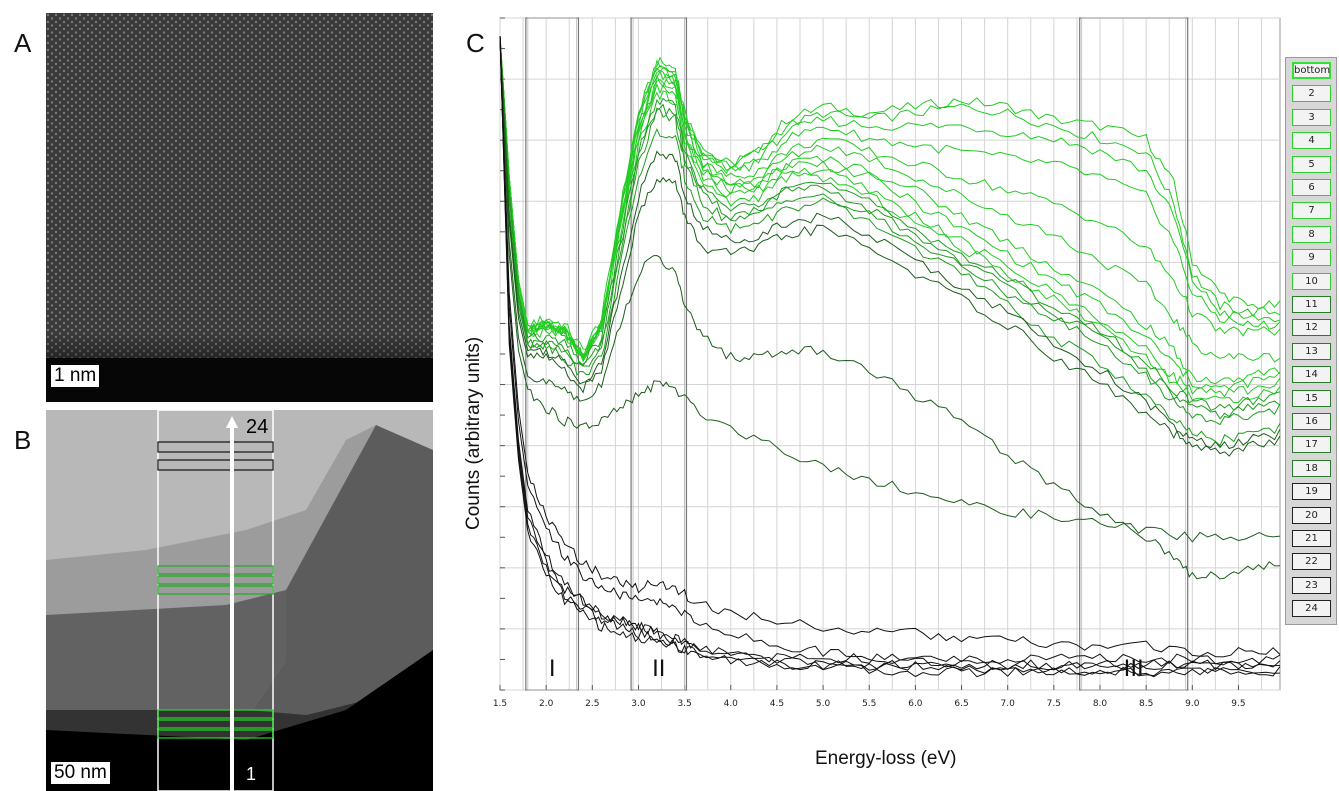  What do you see at coordinates (638, 704) in the screenshot?
I see `x-tick-label: 3.0` at bounding box center [638, 704].